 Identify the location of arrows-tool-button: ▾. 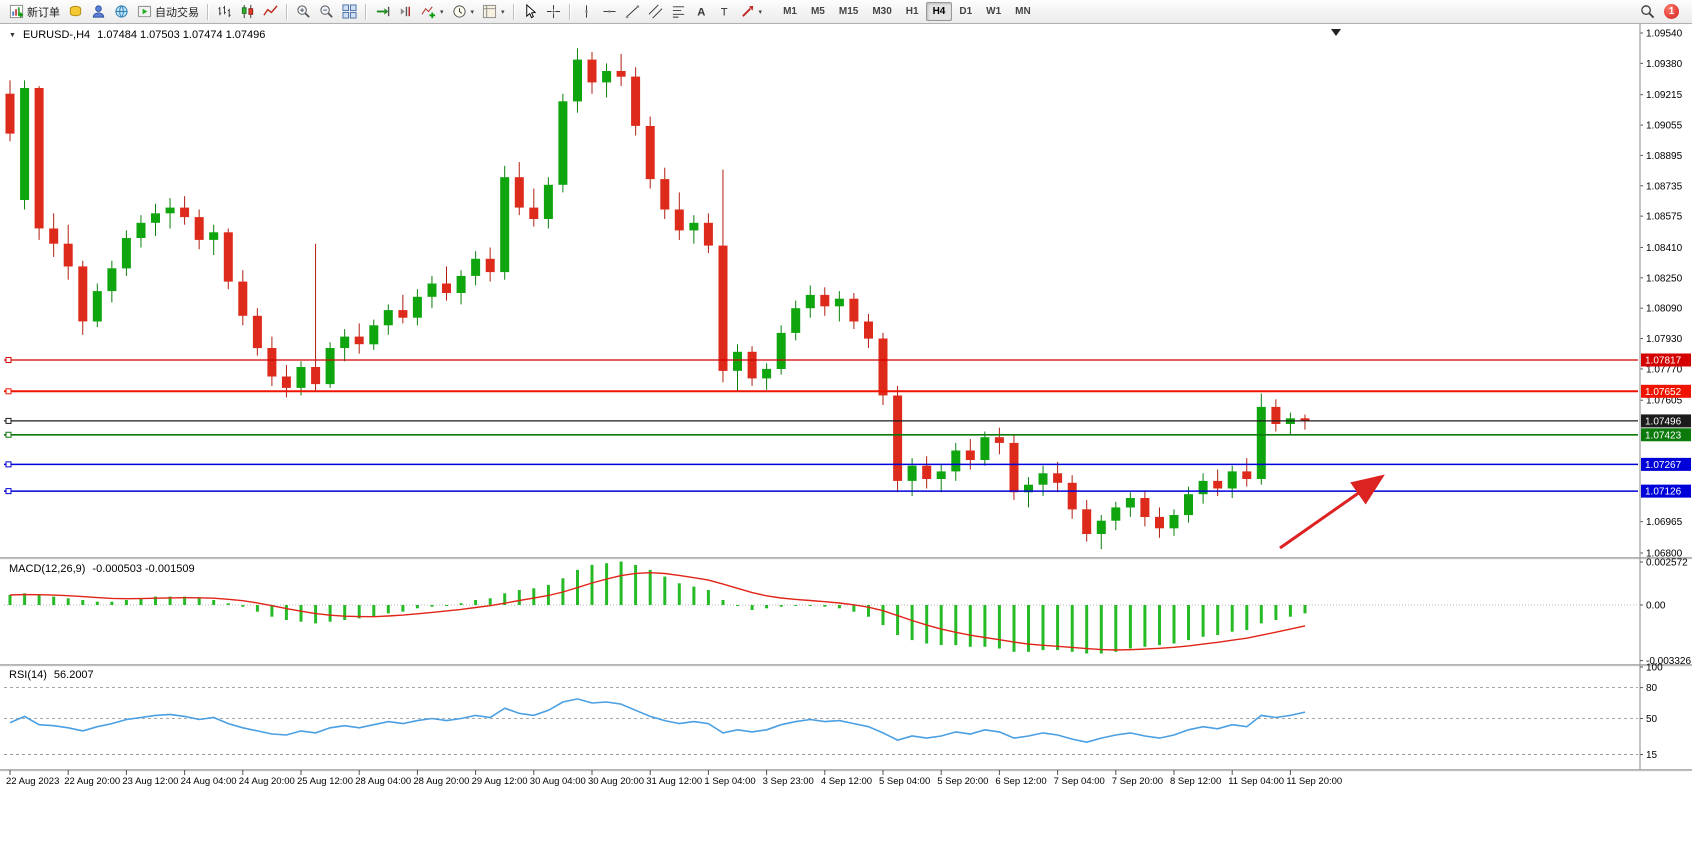
(751, 12).